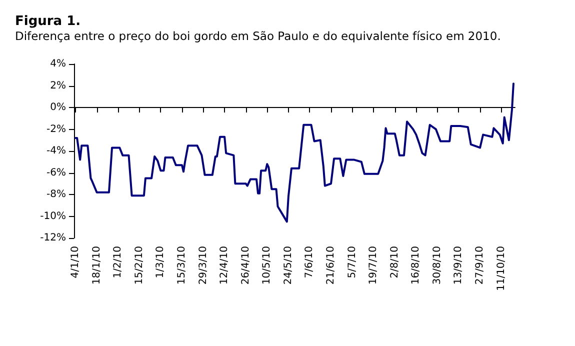 Image resolution: width=575 pixels, height=346 pixels. I want to click on chart-title: Figura 1., so click(48, 21).